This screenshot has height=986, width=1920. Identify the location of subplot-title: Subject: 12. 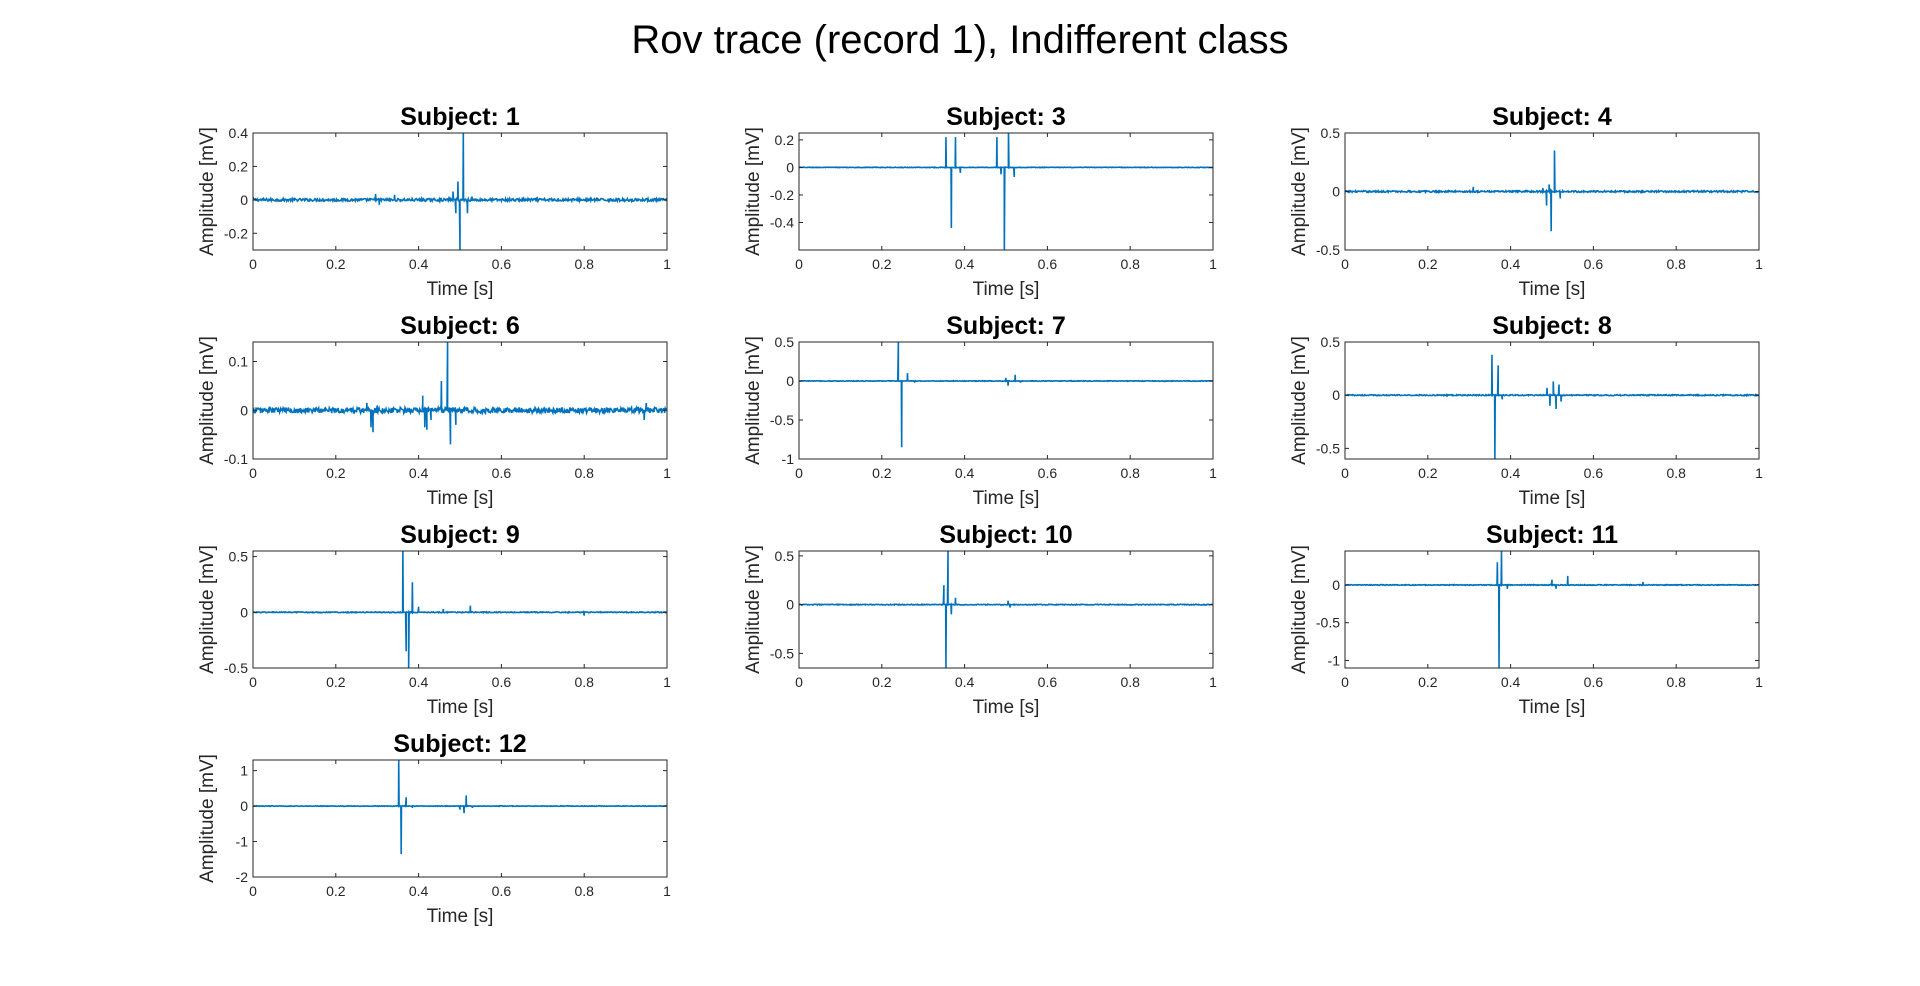
(459, 744).